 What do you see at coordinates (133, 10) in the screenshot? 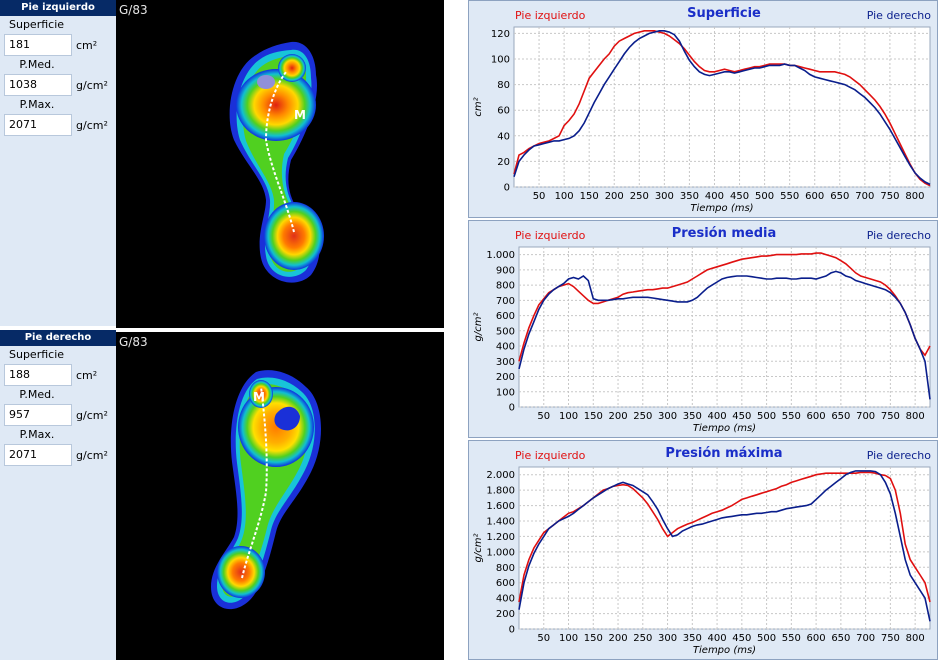
I see `left-foot-image-label: G/83` at bounding box center [133, 10].